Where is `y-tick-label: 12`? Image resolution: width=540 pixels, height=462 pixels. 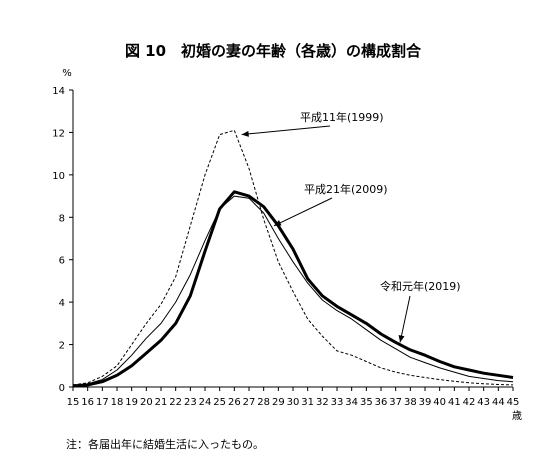 y-tick-label: 12 is located at coordinates (58, 133).